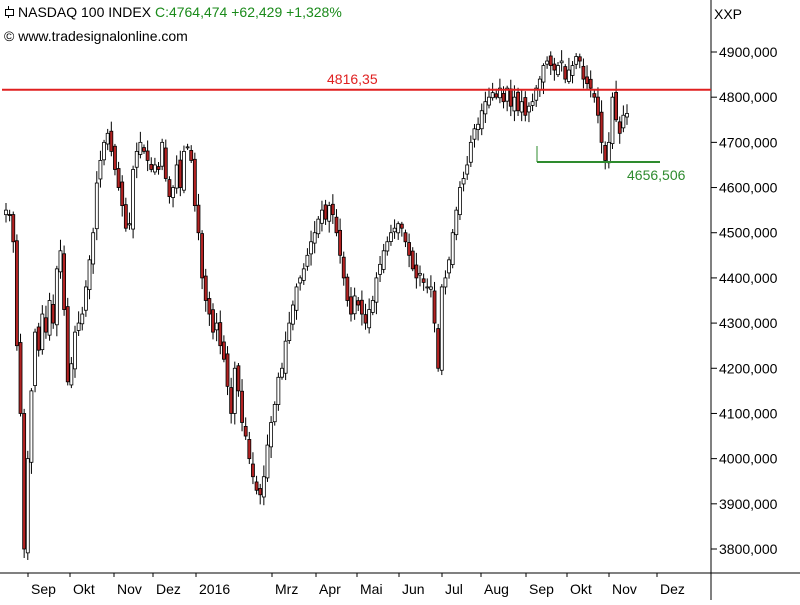  What do you see at coordinates (85, 12) in the screenshot?
I see `symbol-name: NASDAQ 100 INDEX` at bounding box center [85, 12].